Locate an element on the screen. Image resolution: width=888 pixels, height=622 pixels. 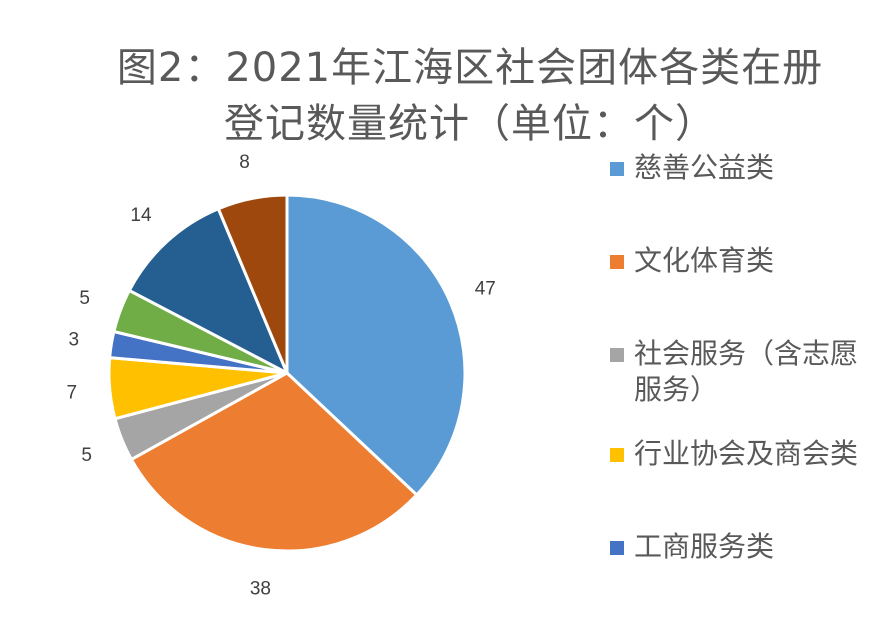
legend-label-line-2: 服务） is located at coordinates (676, 389).